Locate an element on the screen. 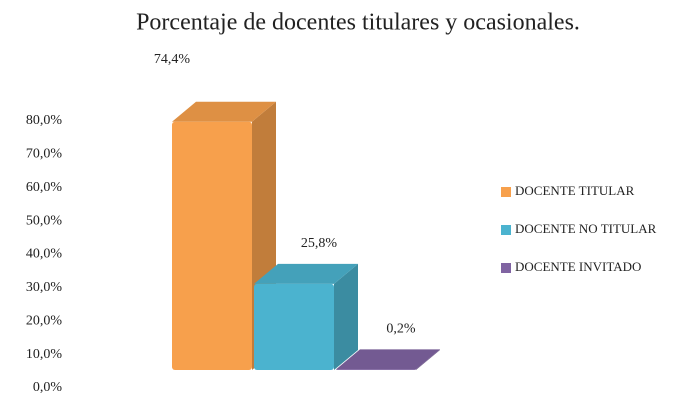  legend-label: DOCENTE TITULAR is located at coordinates (575, 190).